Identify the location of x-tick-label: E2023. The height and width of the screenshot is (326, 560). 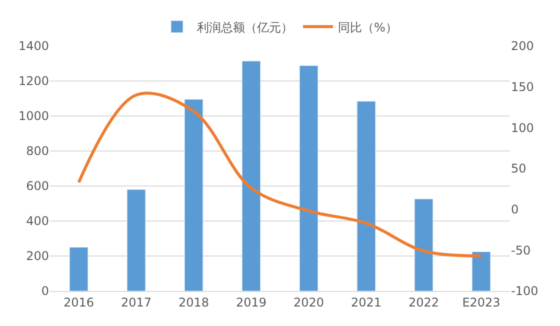
(481, 302).